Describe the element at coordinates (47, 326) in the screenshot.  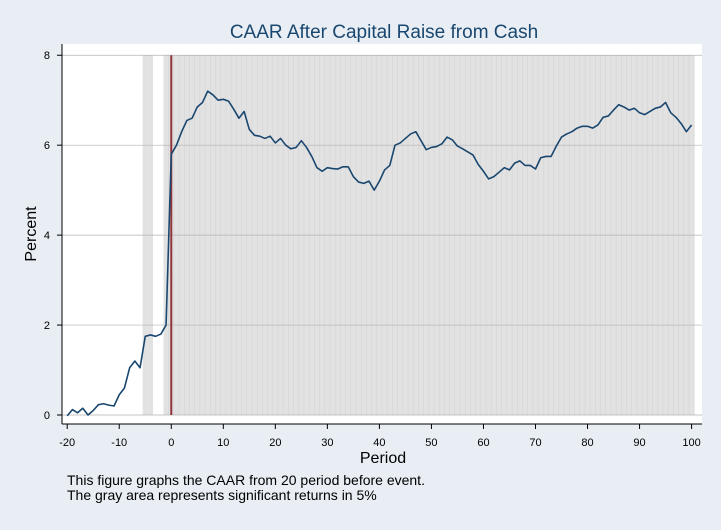
I see `y-tick-label: 2` at that location.